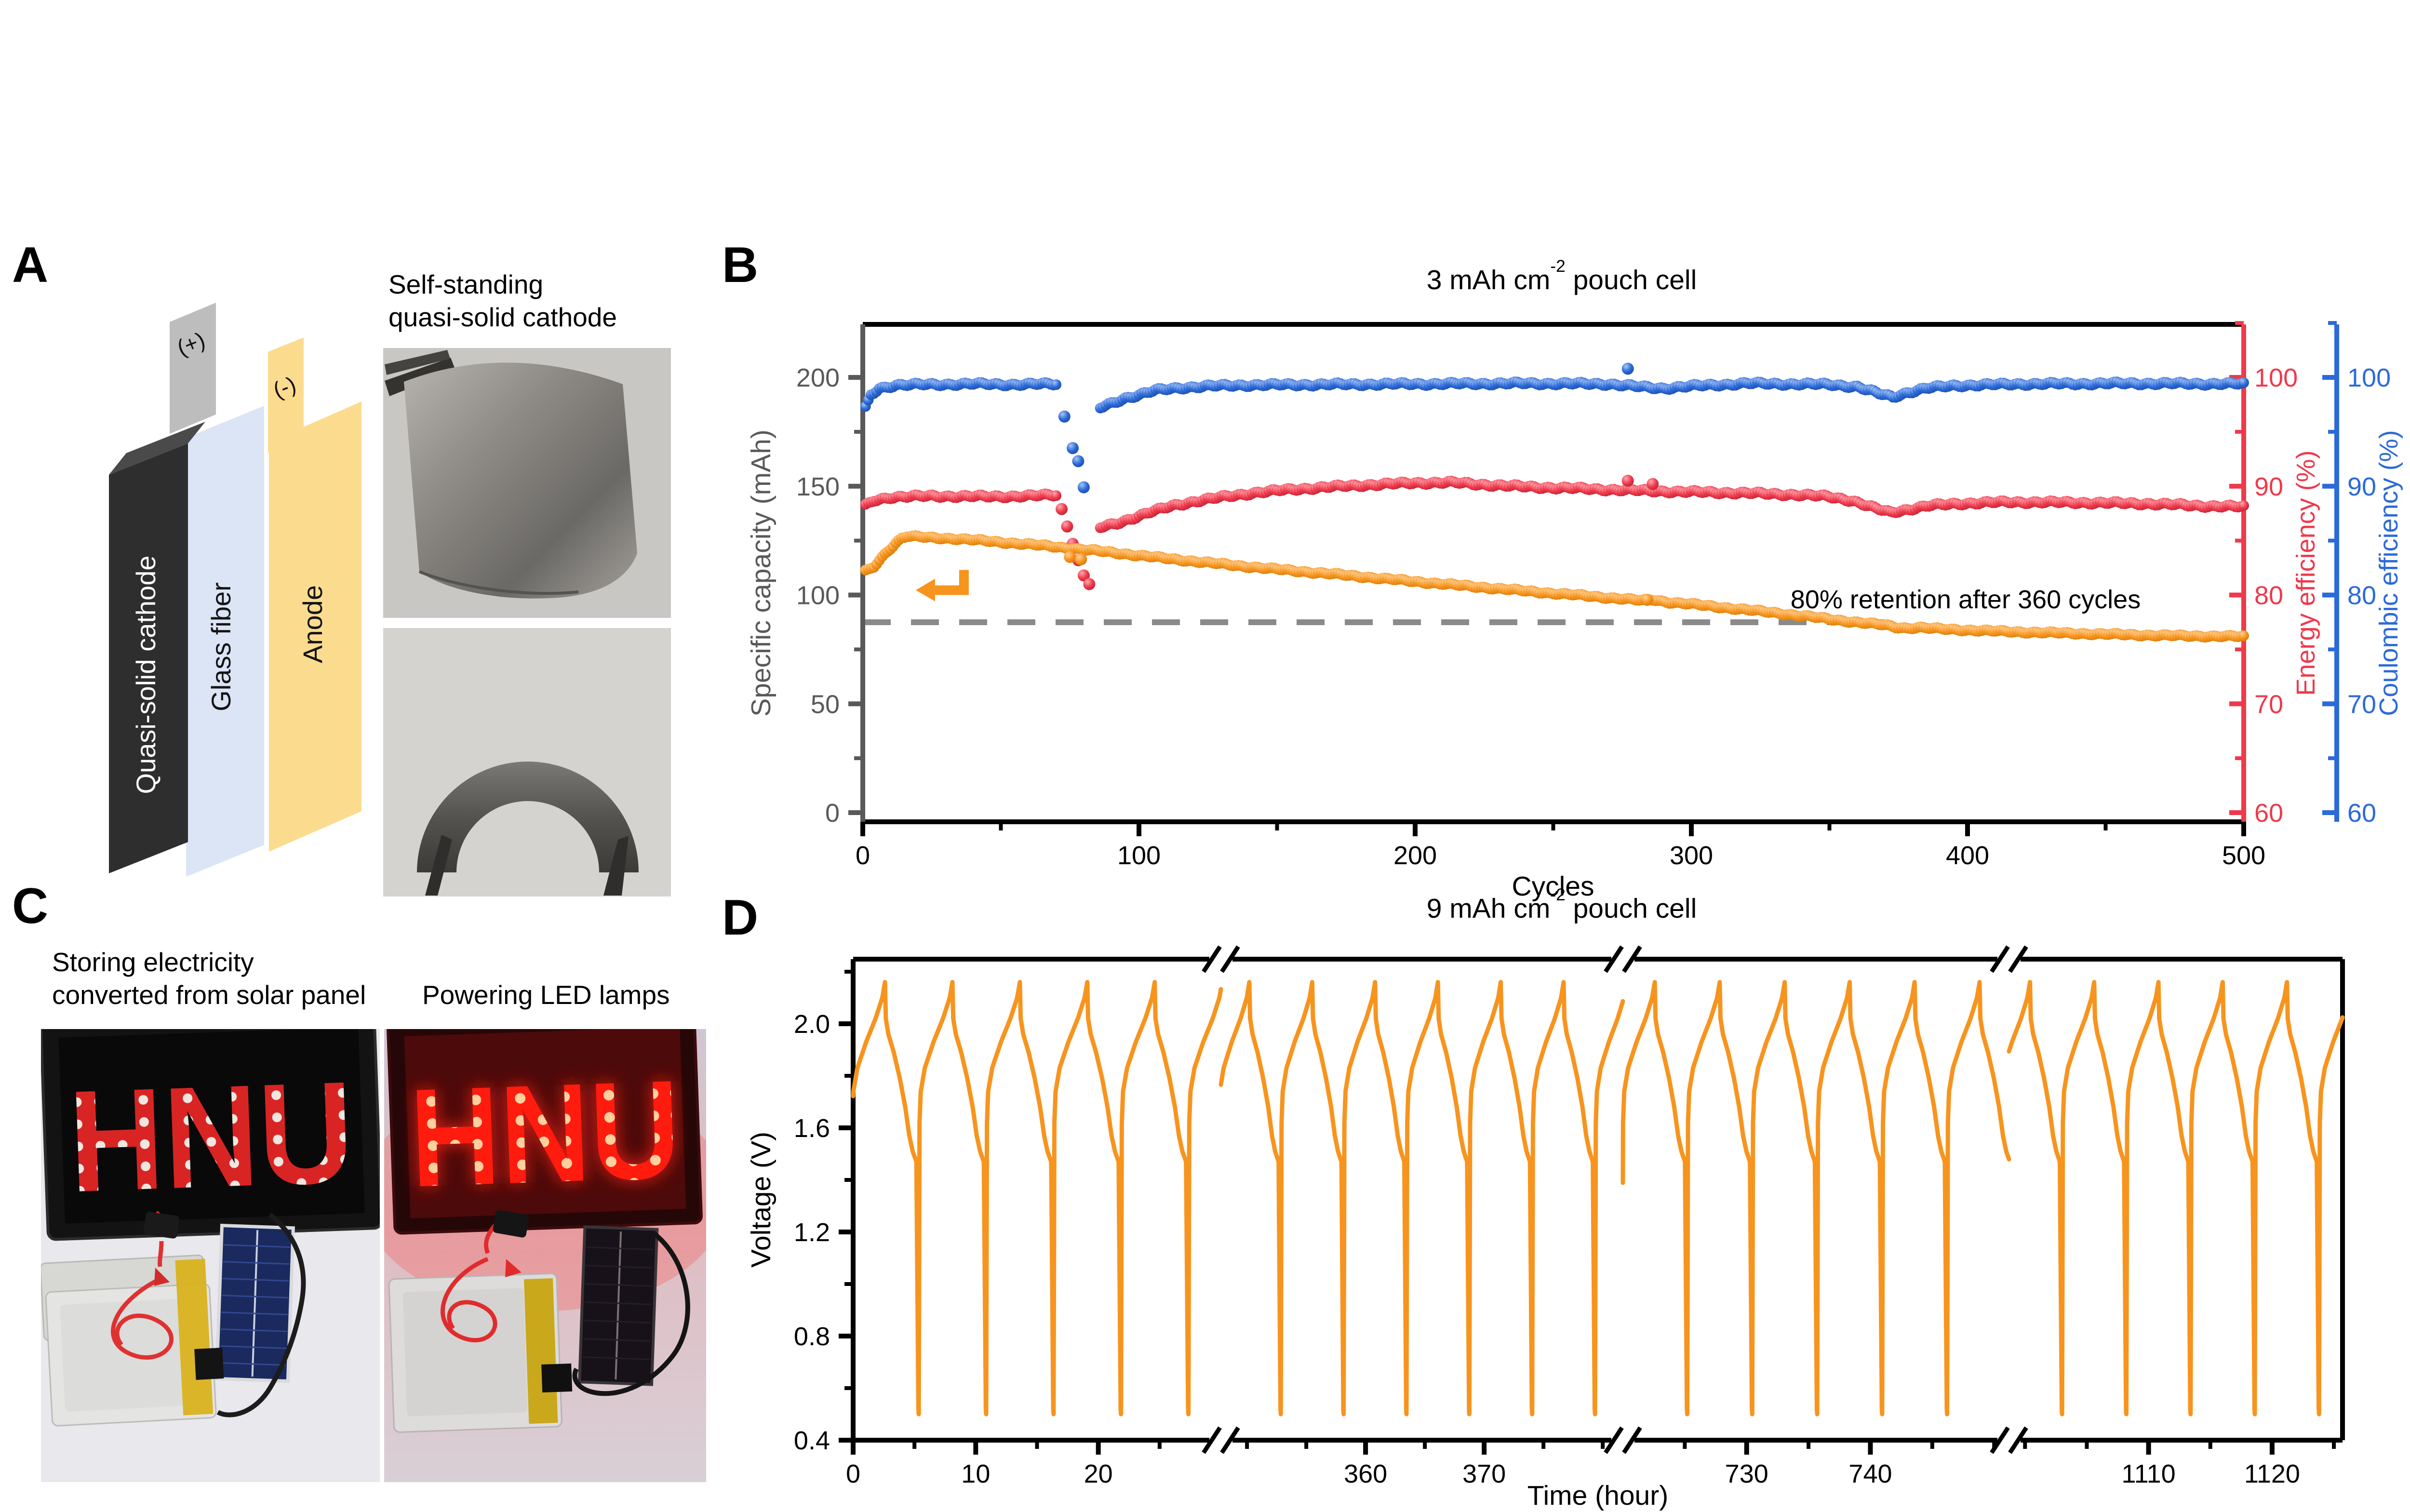 The image size is (2410, 1512). I want to click on b-blue-tick-label: 70, so click(2361, 705).